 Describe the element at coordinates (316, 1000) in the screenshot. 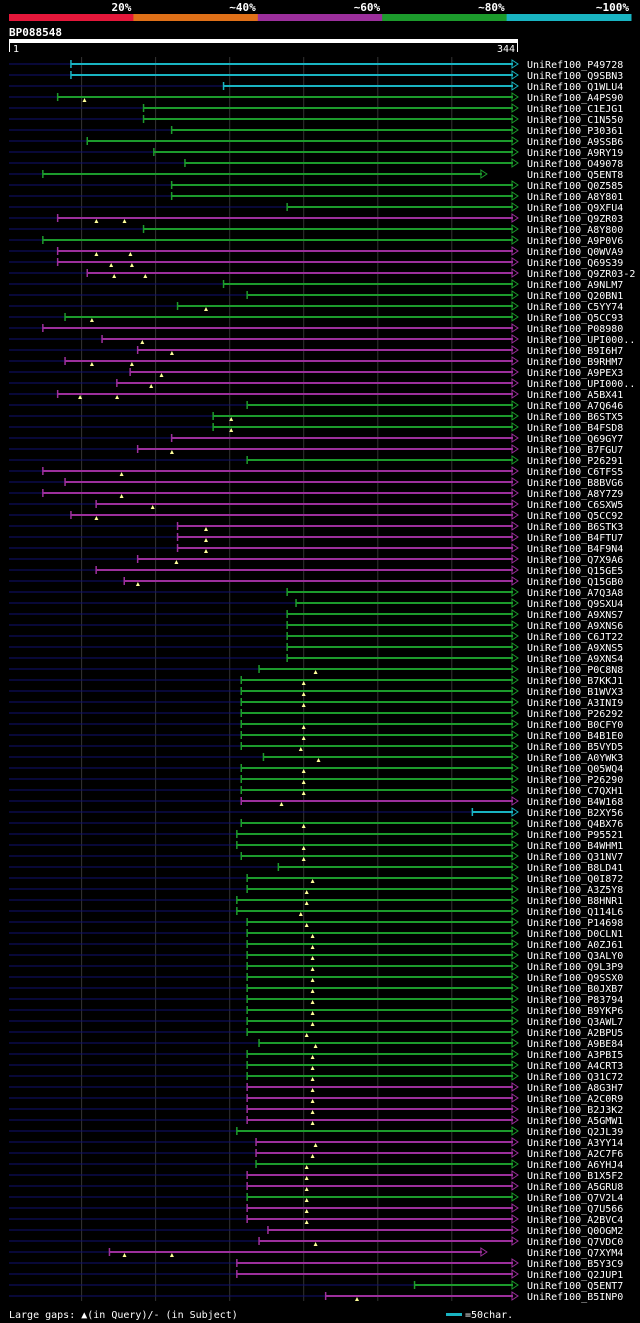

I see `hit-row: UniRef100_P83794` at that location.